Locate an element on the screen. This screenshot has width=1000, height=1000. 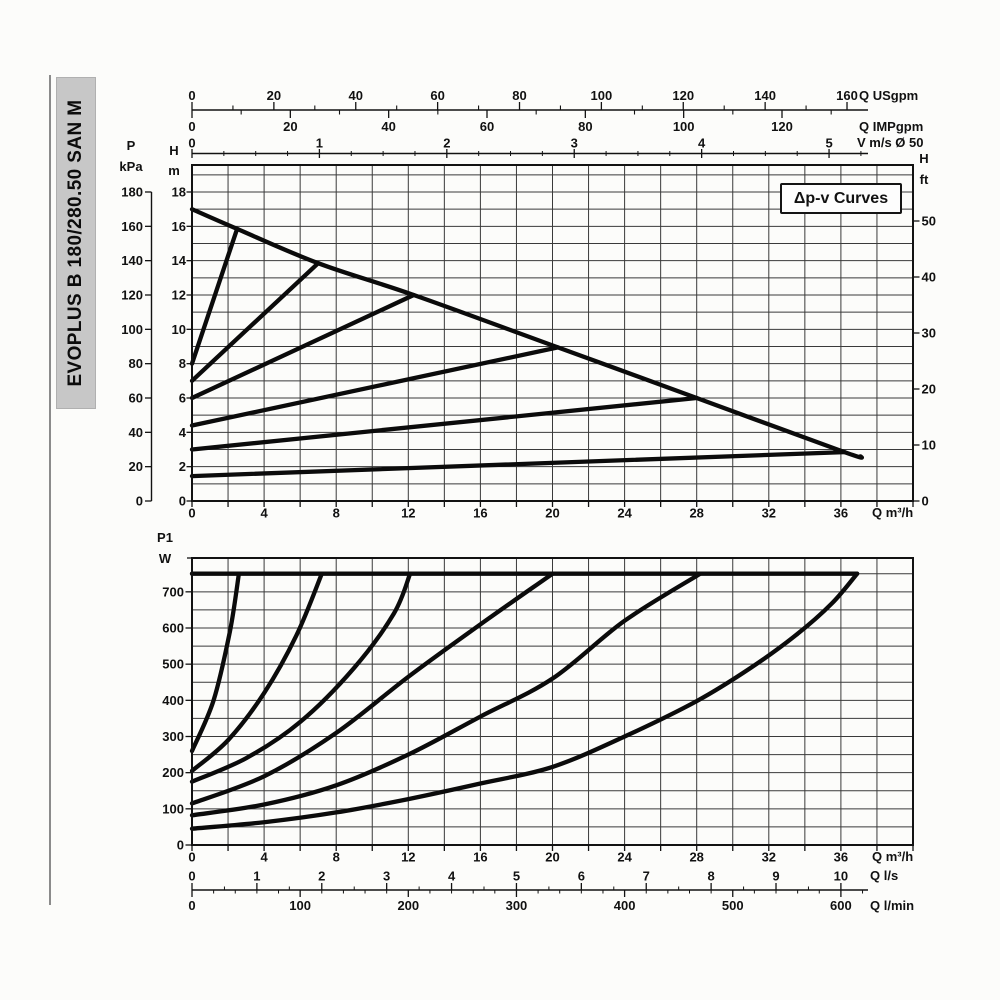
tick-label-ls: 3 is located at coordinates (386, 876).